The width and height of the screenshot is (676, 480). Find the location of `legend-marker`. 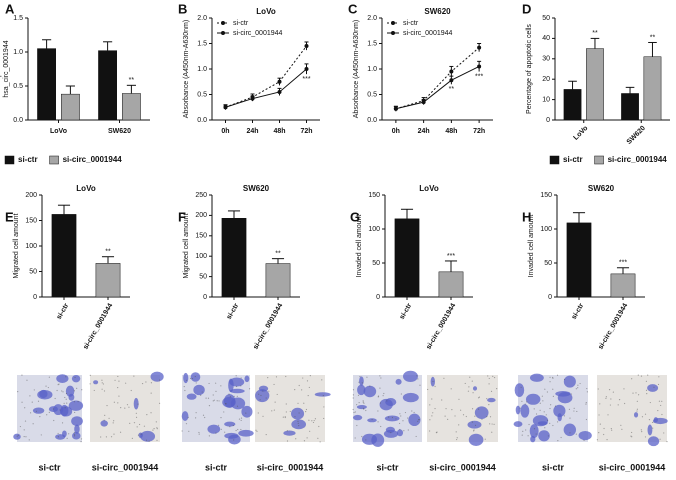

legend-marker is located at coordinates (393, 23).